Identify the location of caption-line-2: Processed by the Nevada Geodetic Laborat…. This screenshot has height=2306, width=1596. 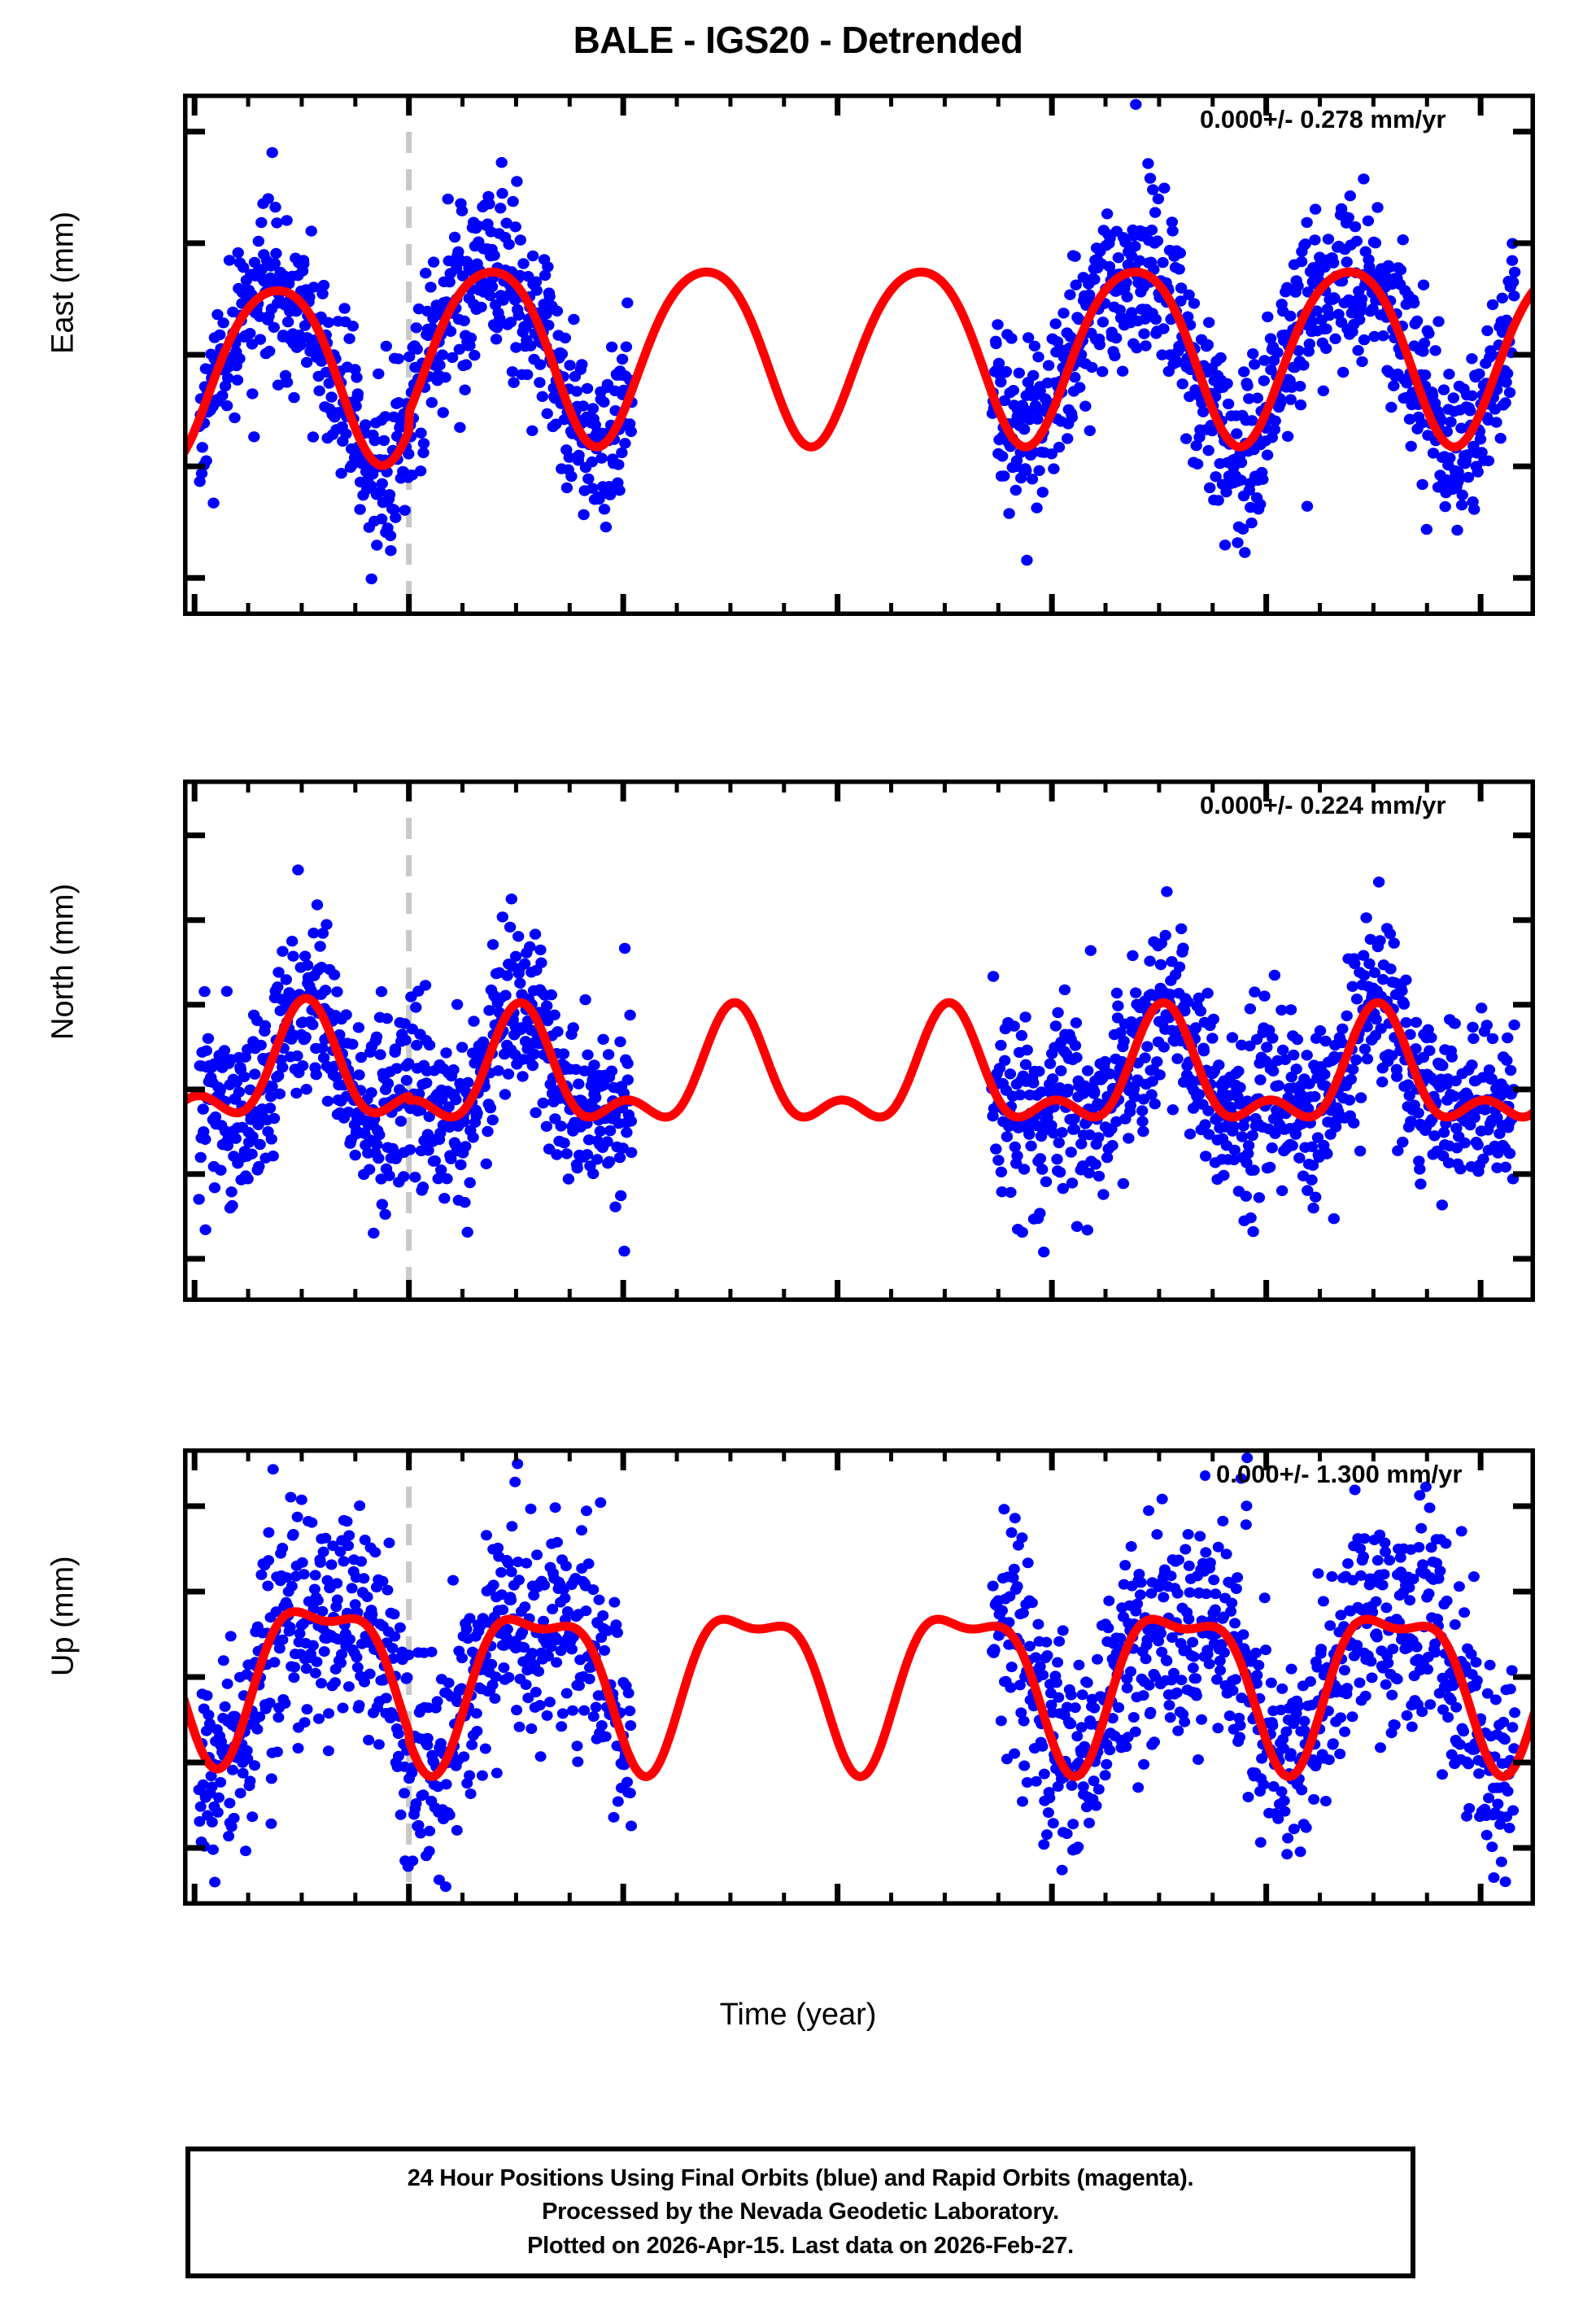
(800, 2212).